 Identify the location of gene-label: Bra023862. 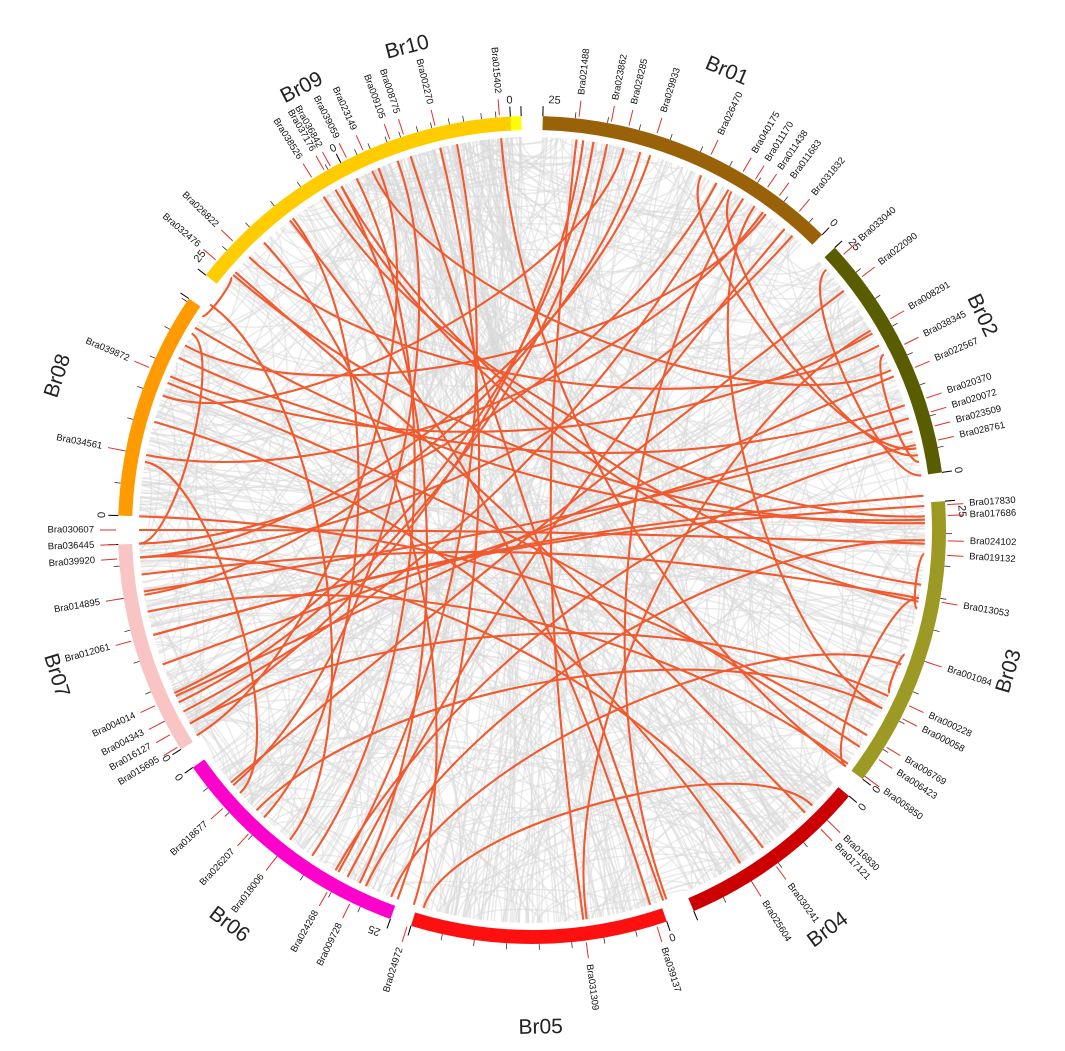
(620, 77).